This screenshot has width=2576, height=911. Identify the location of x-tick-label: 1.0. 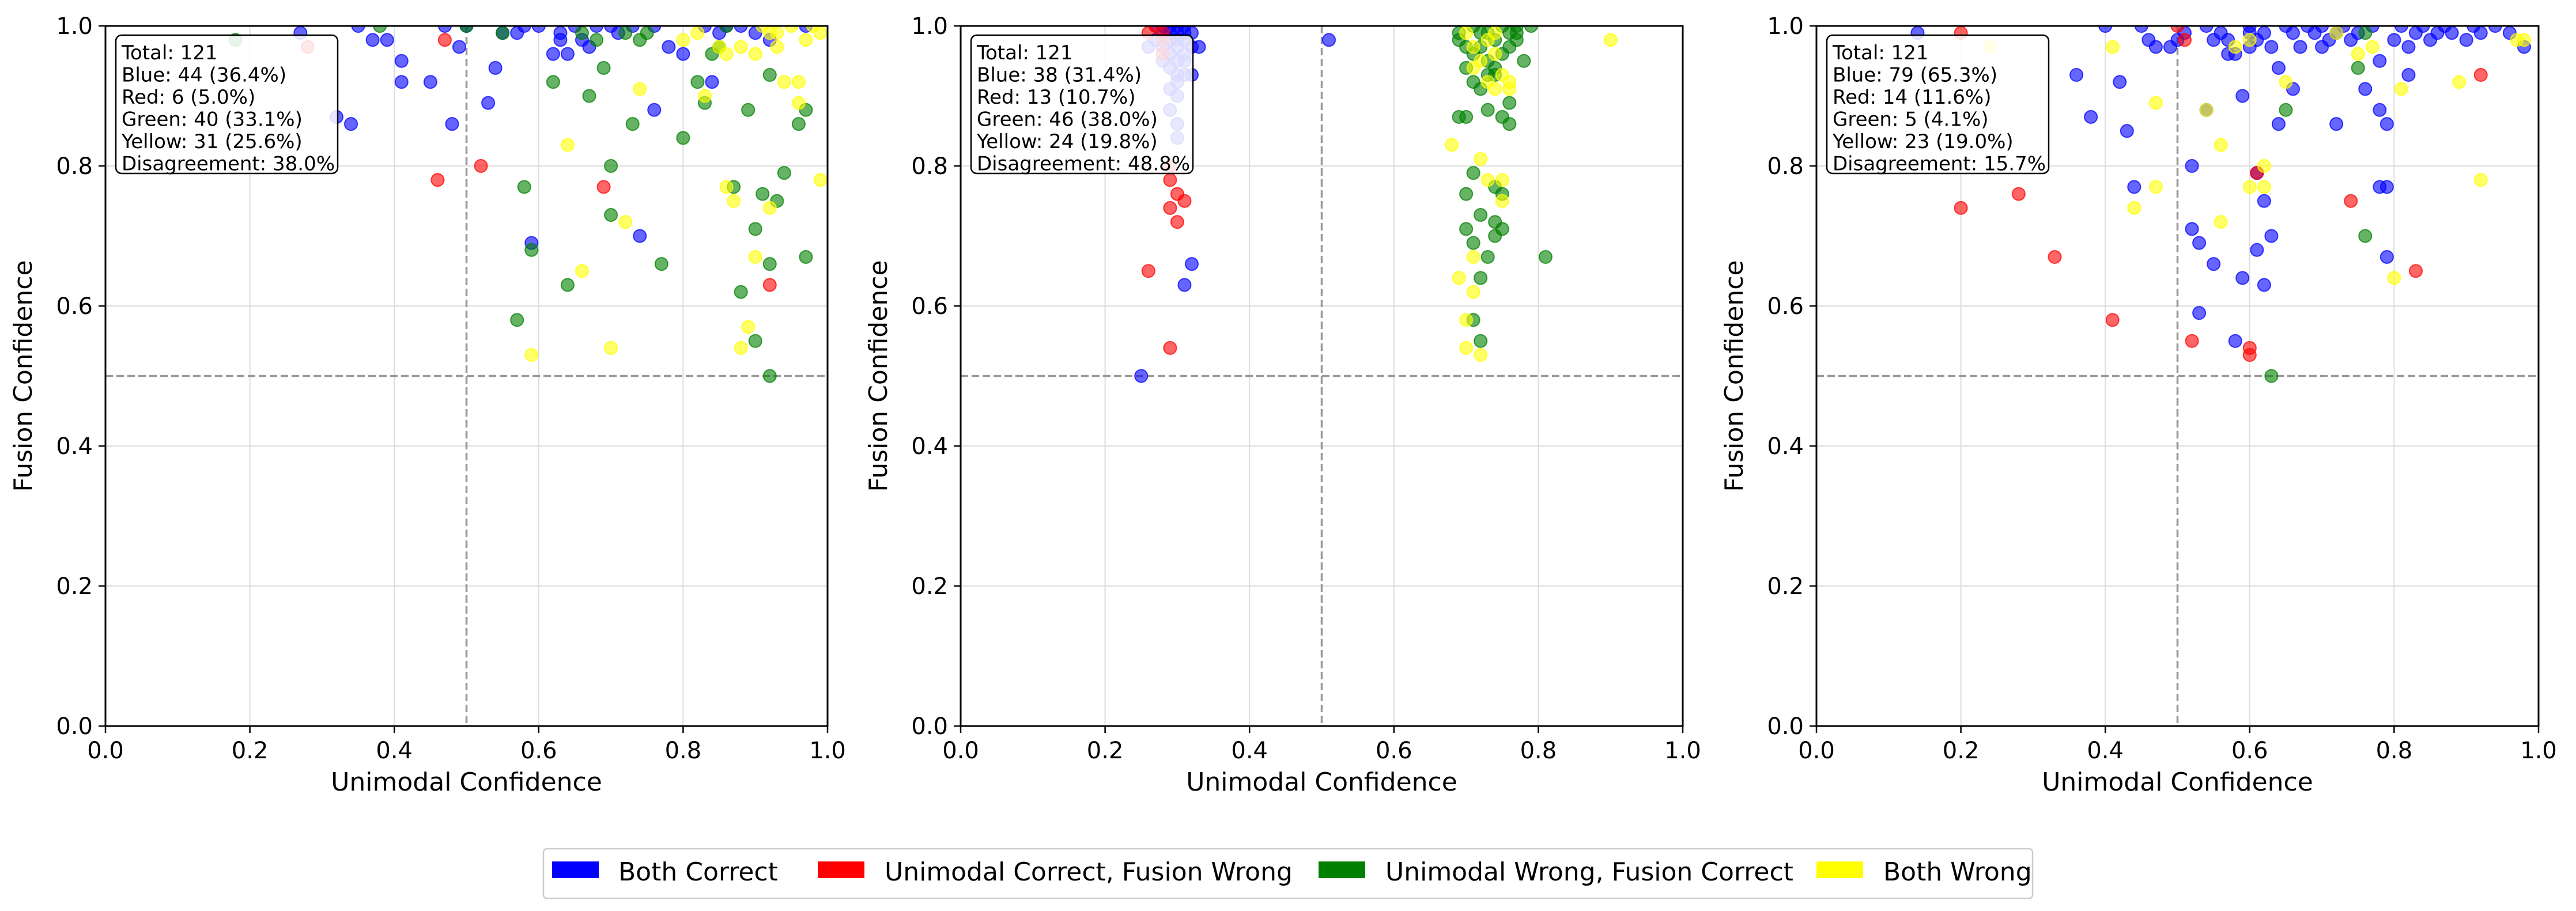
(2538, 751).